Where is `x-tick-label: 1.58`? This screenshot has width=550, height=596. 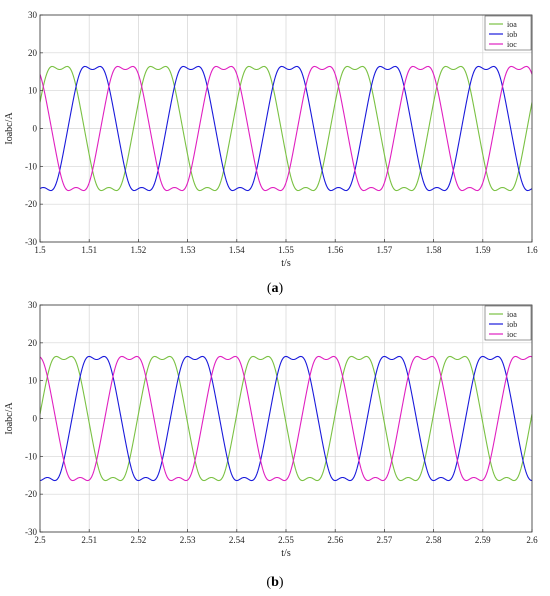 x-tick-label: 1.58 is located at coordinates (434, 250).